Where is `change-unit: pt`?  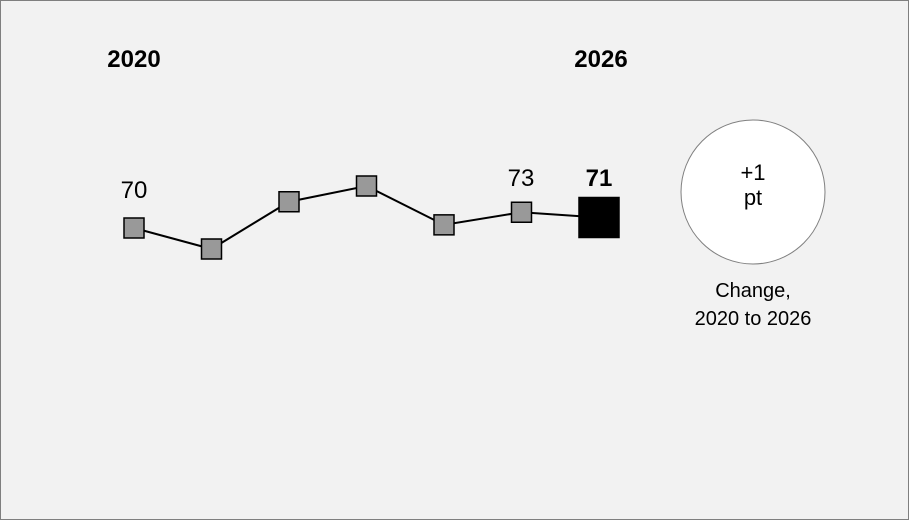 change-unit: pt is located at coordinates (753, 197).